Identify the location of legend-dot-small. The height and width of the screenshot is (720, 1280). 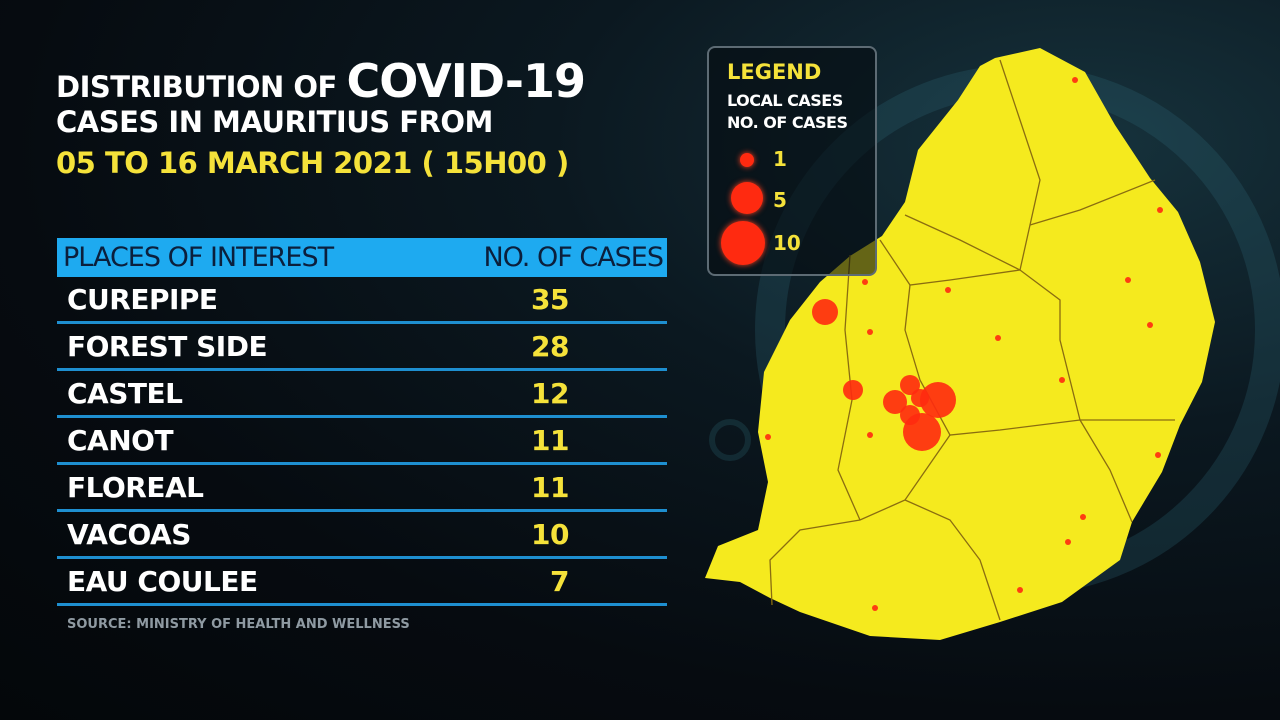
(747, 160).